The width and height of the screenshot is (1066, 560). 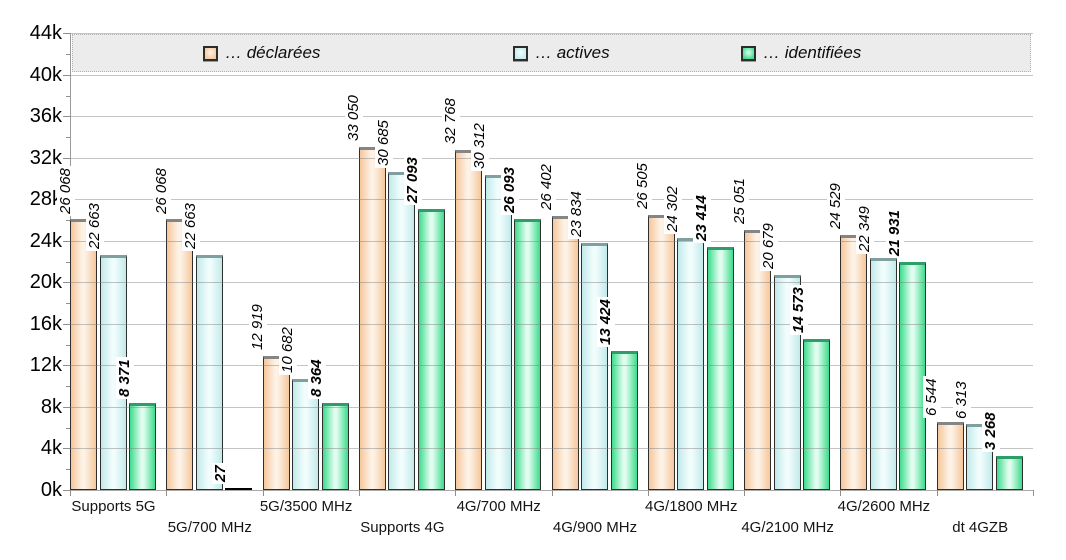 I want to click on value-label-identifi-es-supports-5g: 8 371, so click(x=124, y=378).